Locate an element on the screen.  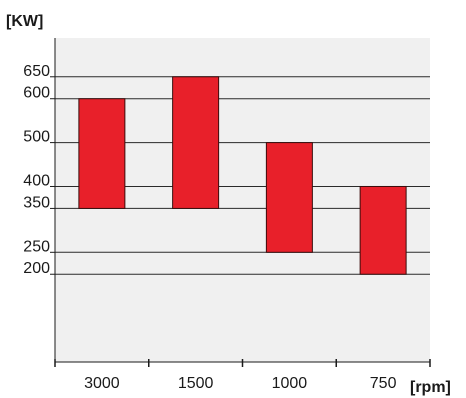
x-tick-label-3000: 3000 is located at coordinates (102, 383).